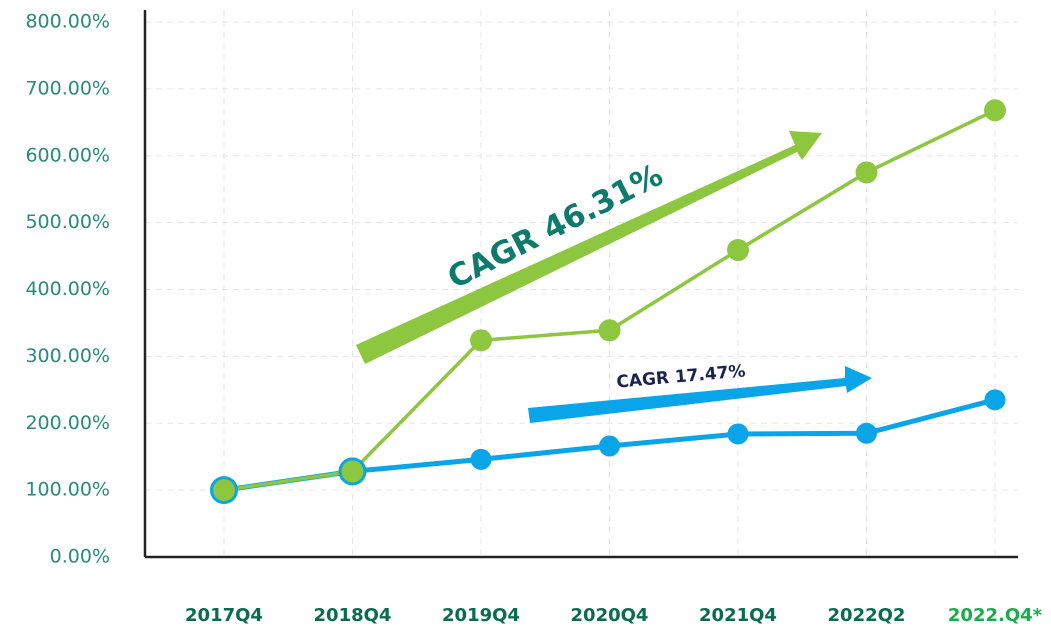 This screenshot has width=1051, height=627. Describe the element at coordinates (67, 88) in the screenshot. I see `y-tick-label: 700.00%` at that location.